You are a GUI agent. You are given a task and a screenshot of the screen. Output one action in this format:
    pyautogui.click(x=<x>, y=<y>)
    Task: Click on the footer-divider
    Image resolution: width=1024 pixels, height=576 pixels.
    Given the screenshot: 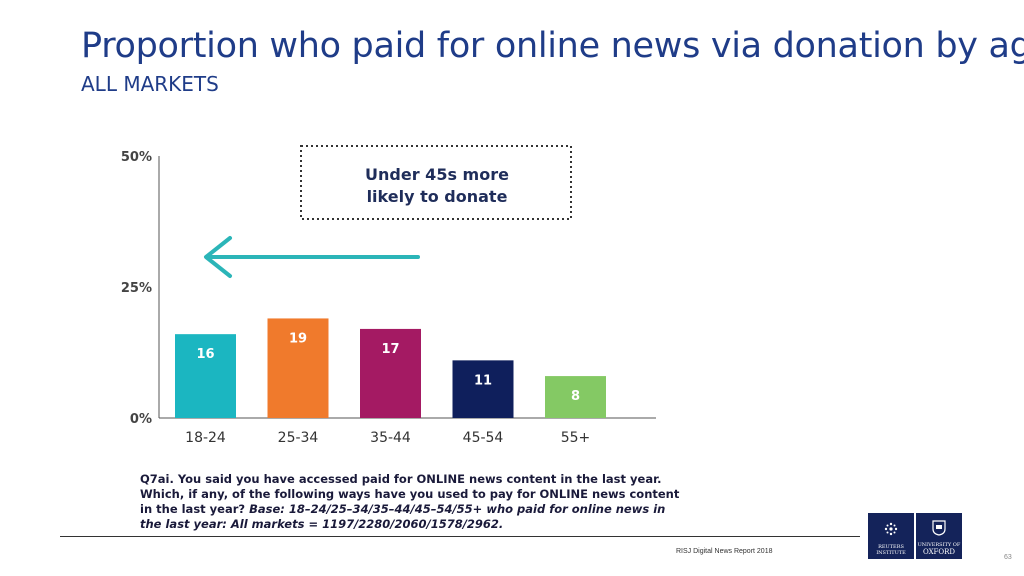 What is the action you would take?
    pyautogui.click(x=460, y=536)
    